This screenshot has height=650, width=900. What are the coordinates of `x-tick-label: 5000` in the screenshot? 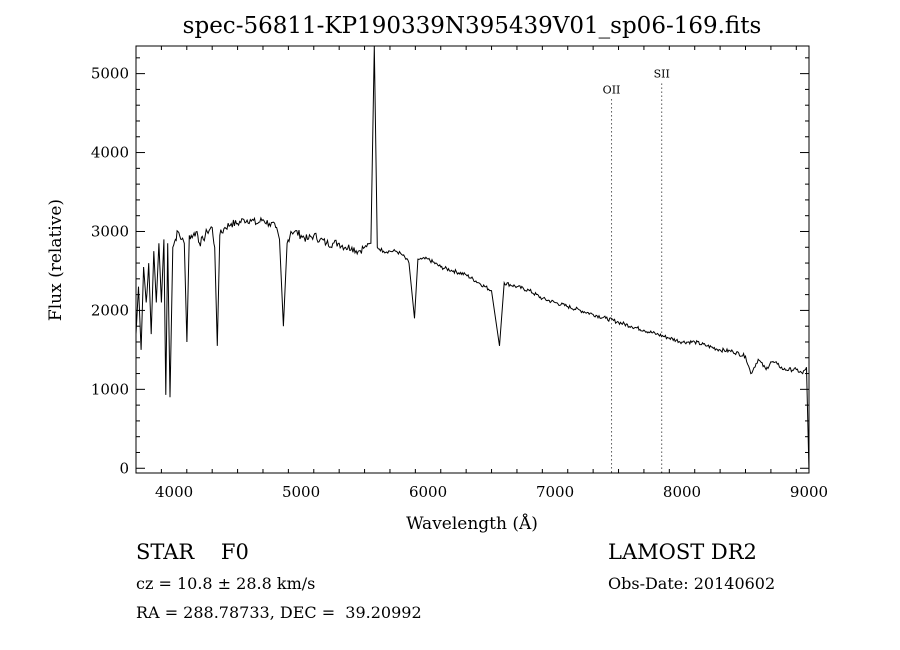 It's located at (301, 492).